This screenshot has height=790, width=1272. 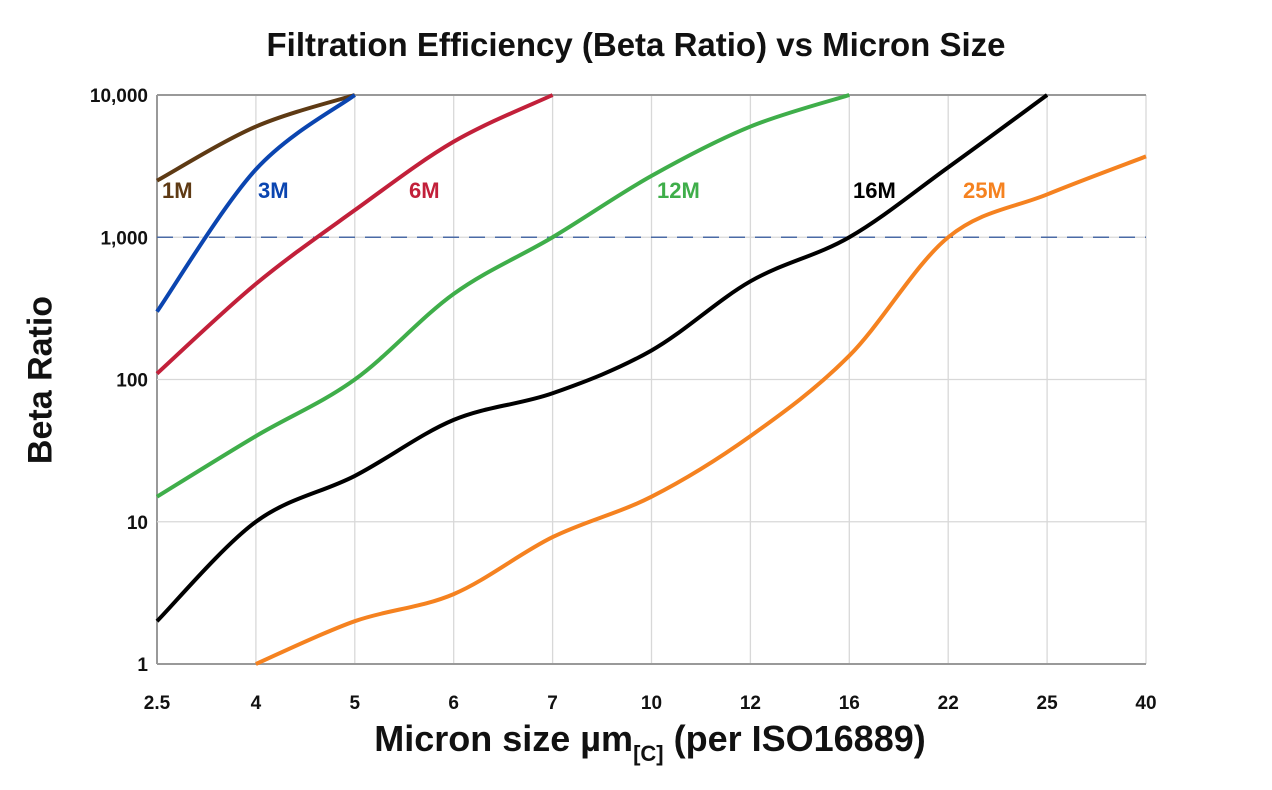 What do you see at coordinates (1048, 703) in the screenshot?
I see `x-tick-label: 25` at bounding box center [1048, 703].